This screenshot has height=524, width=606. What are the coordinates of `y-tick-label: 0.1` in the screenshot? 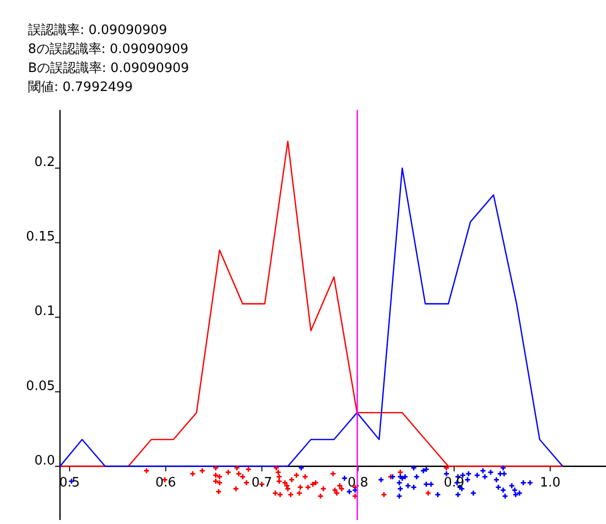 It's located at (44, 312).